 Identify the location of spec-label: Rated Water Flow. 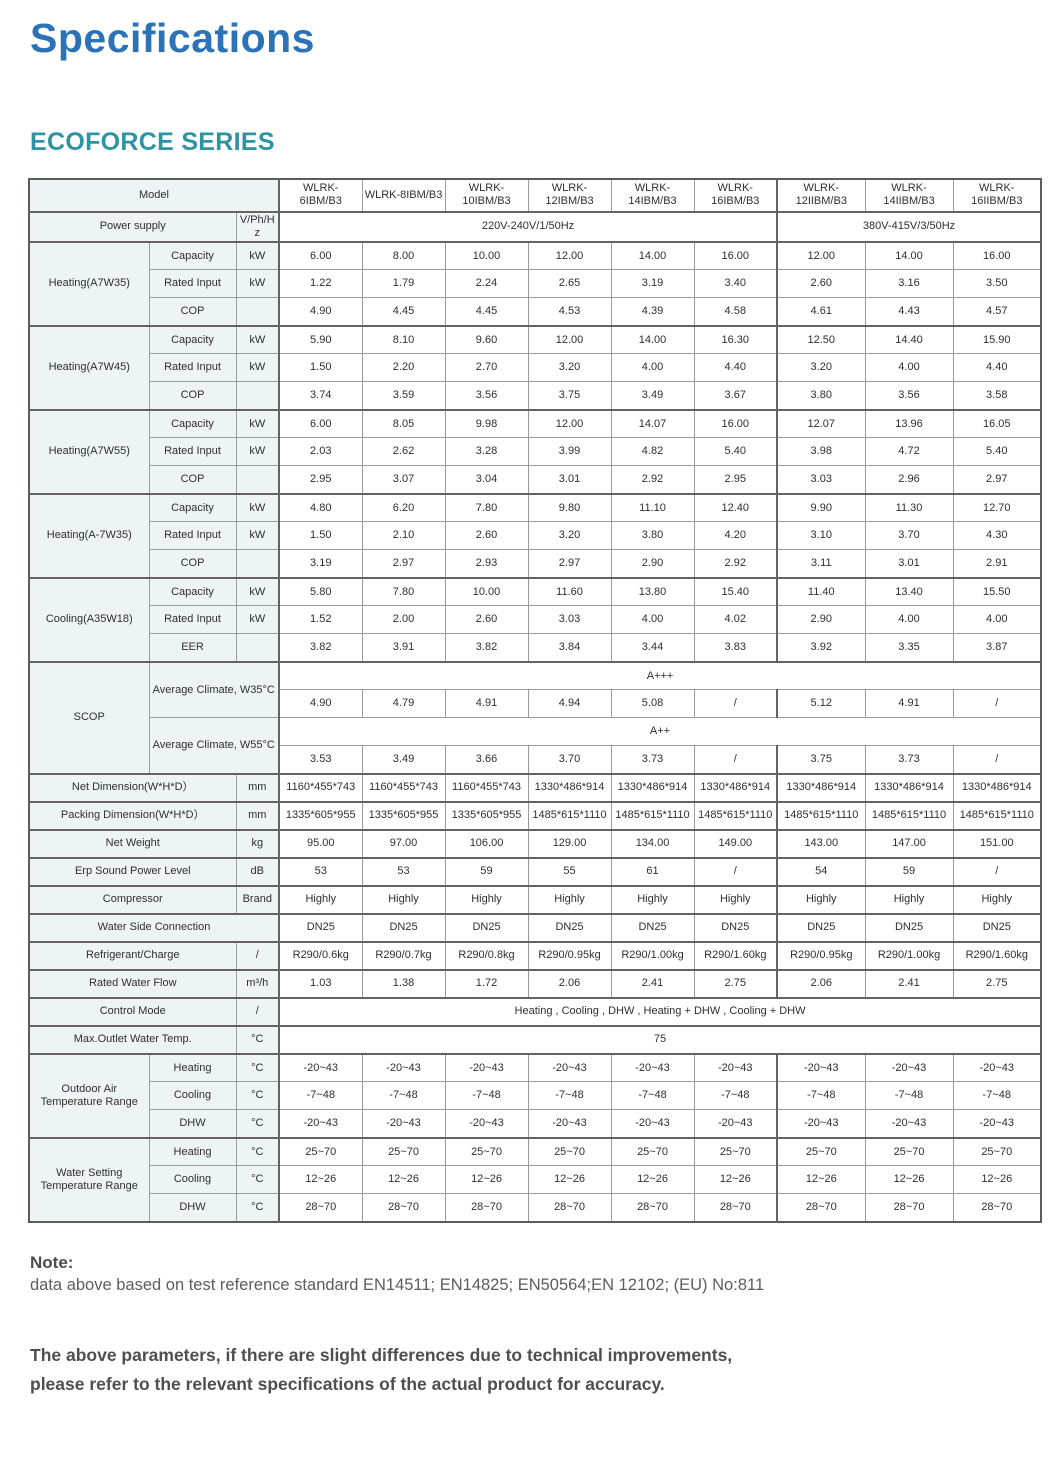
(132, 983).